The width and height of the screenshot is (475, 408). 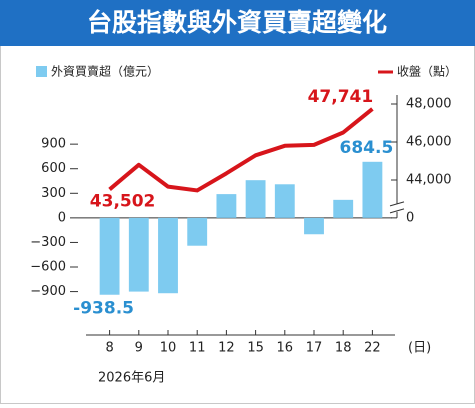 I want to click on chart-title: 台股指數與外資買賣超變化, so click(x=237, y=22).